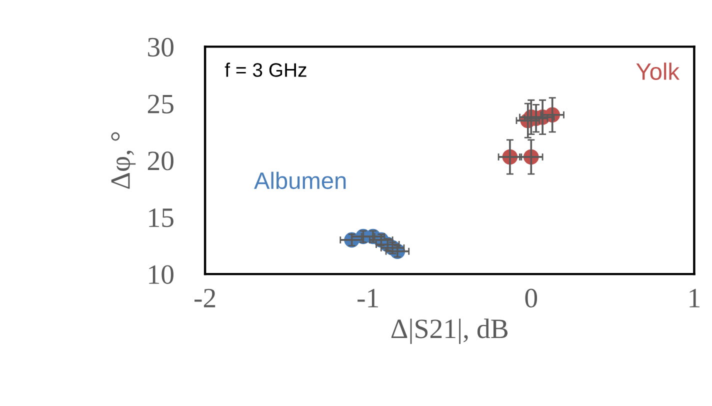 This screenshot has height=406, width=712. What do you see at coordinates (658, 71) in the screenshot?
I see `text: Yolk` at bounding box center [658, 71].